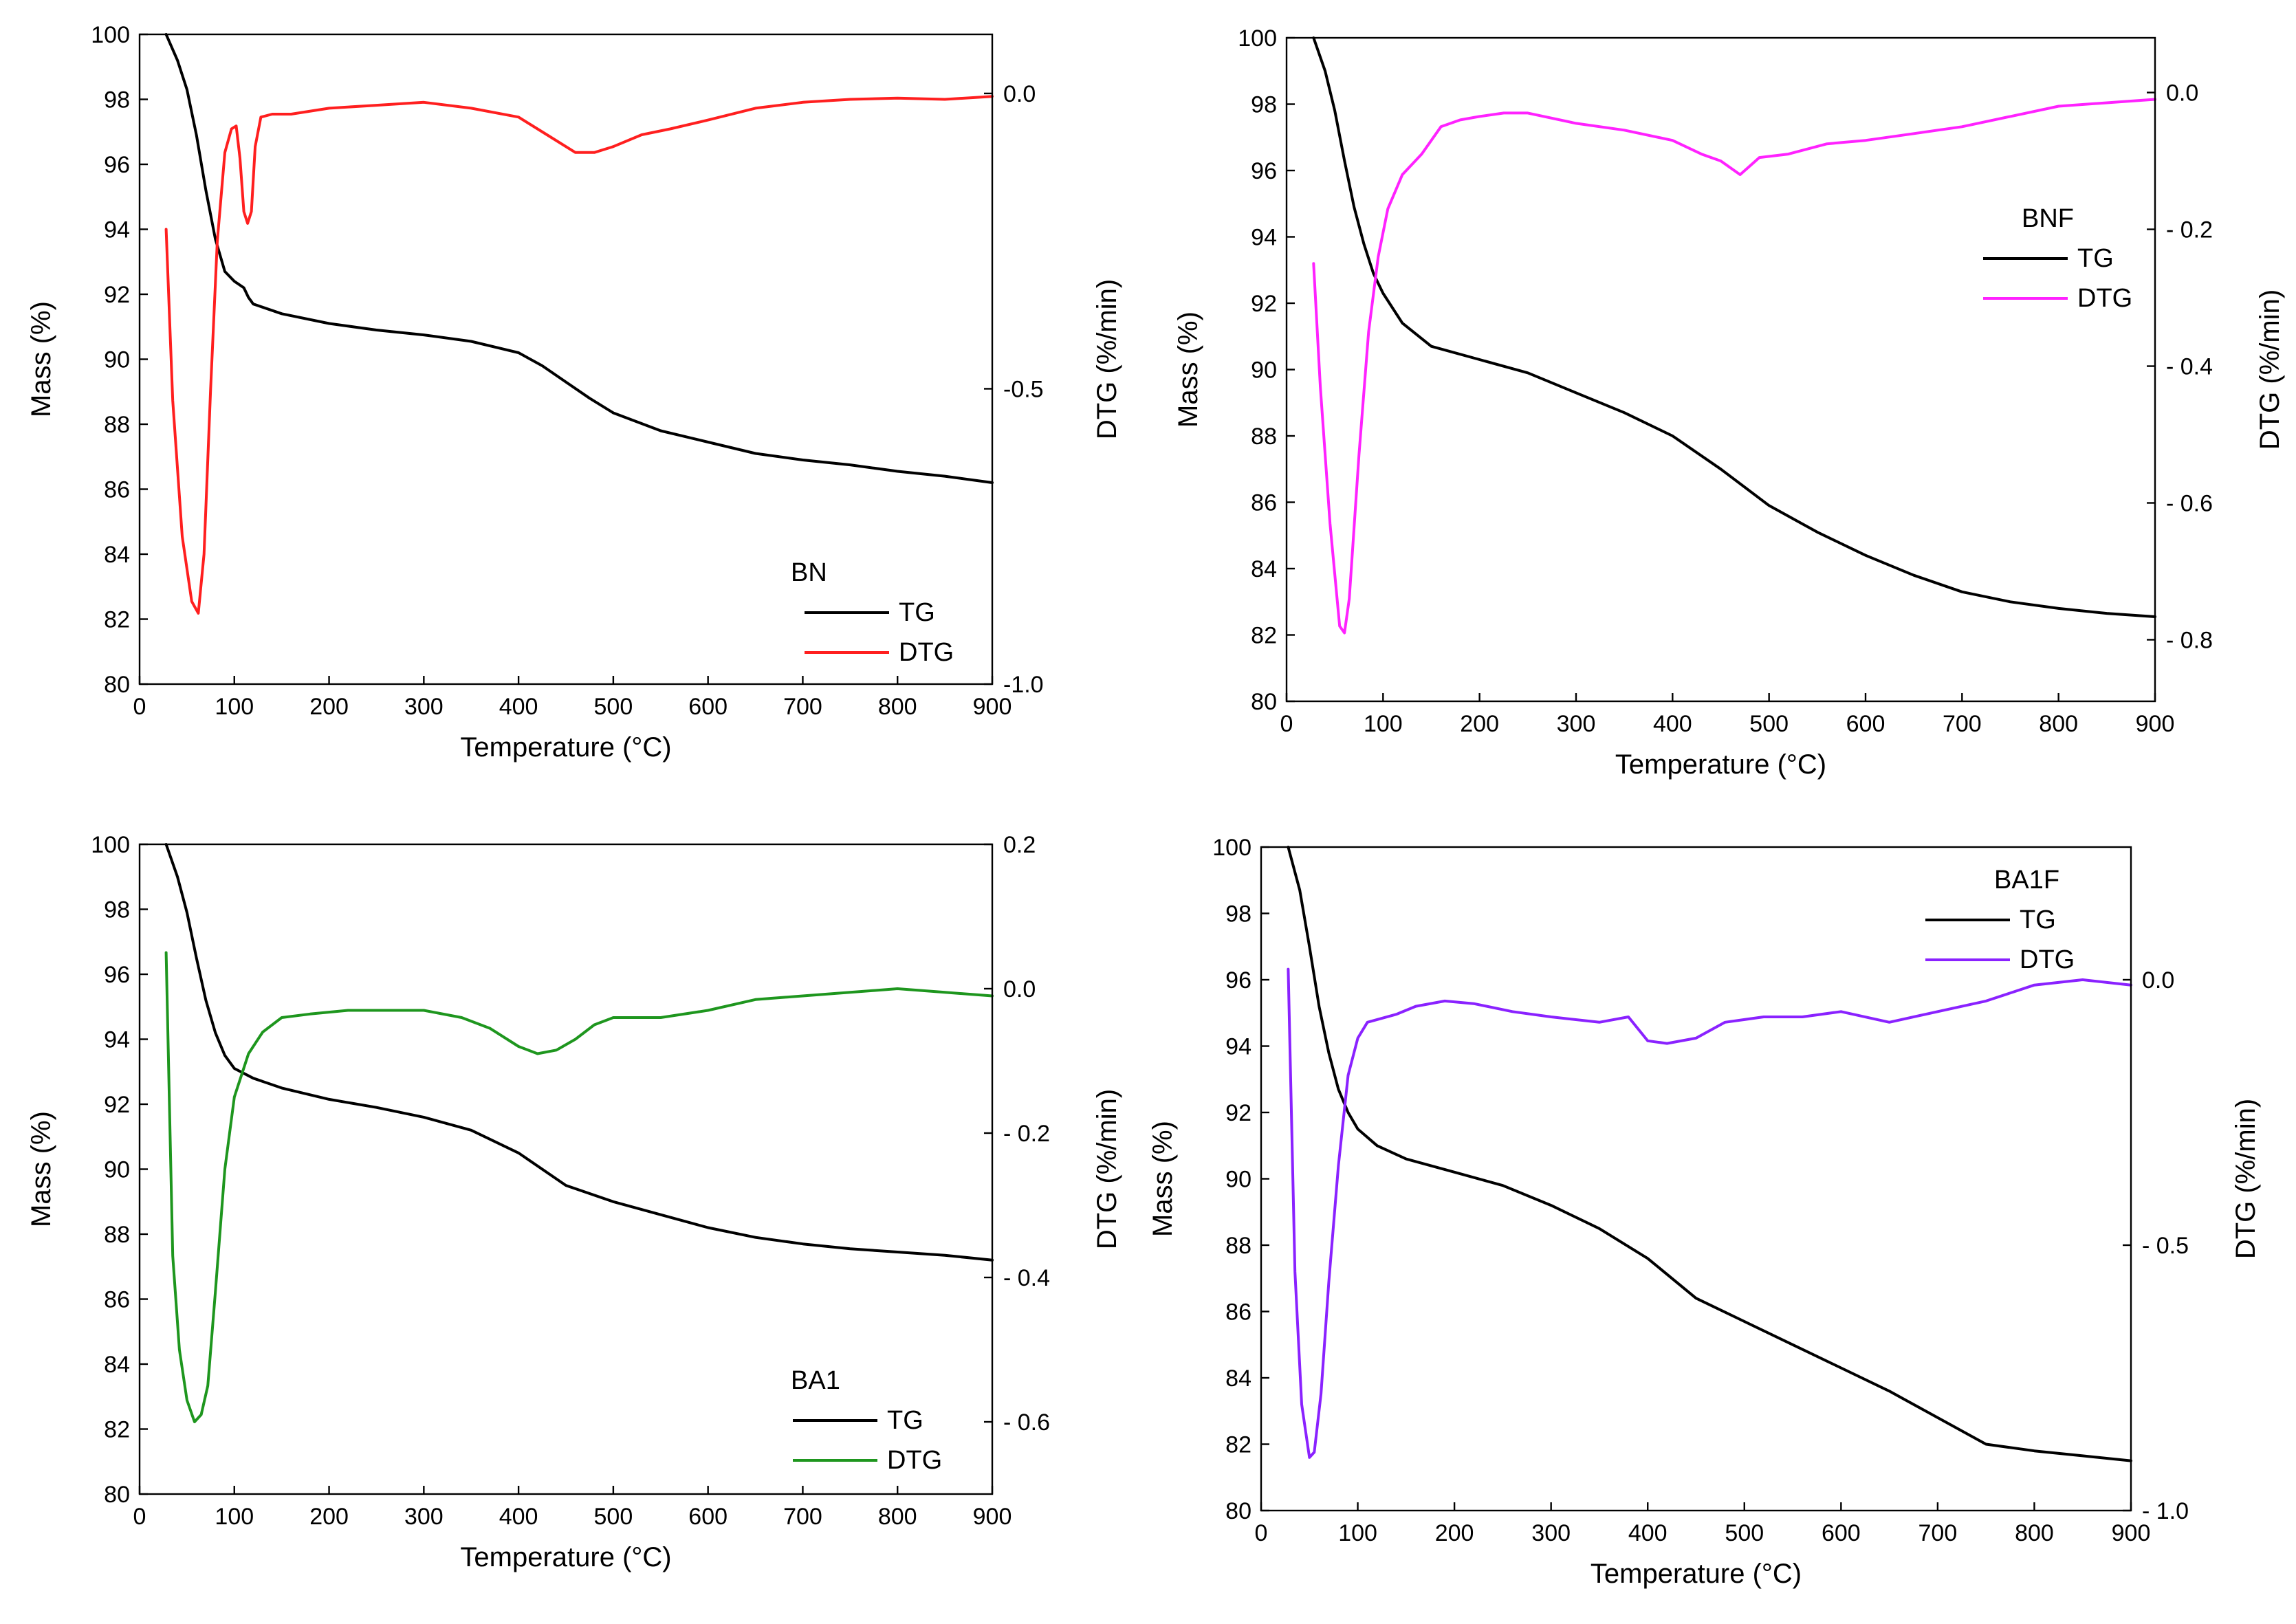 The image size is (2296, 1624). What do you see at coordinates (1019, 845) in the screenshot?
I see `y2-tick-label: 0.2` at bounding box center [1019, 845].